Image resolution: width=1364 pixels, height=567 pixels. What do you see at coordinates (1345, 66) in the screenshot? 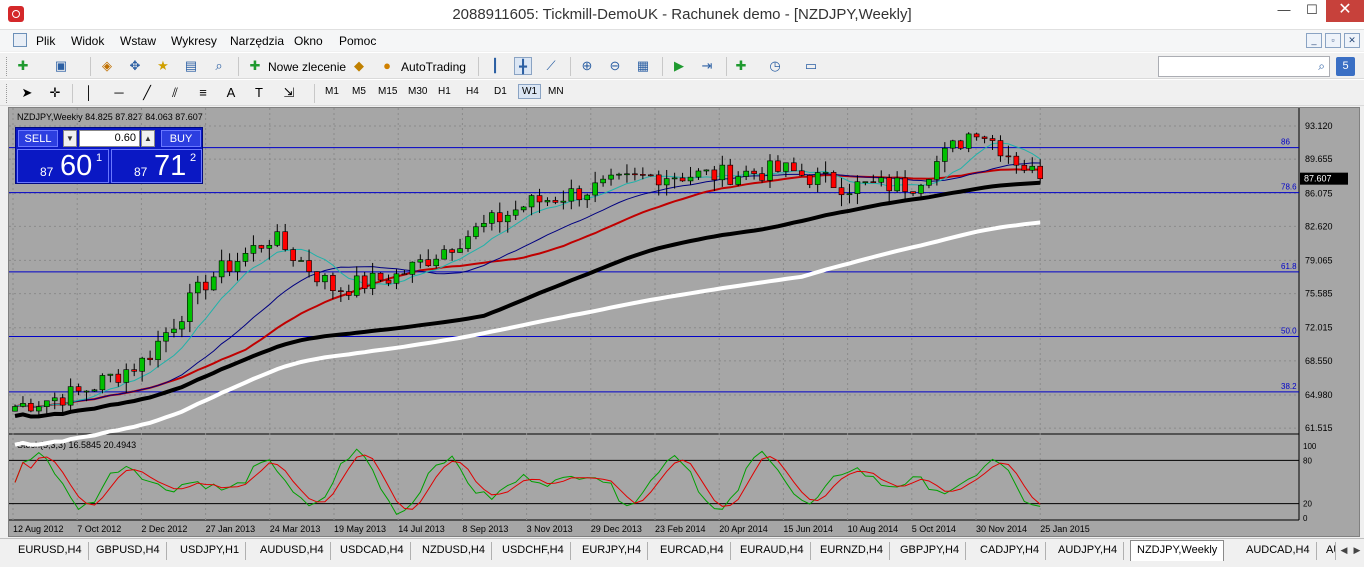
I see `community-icon: 5` at bounding box center [1345, 66].